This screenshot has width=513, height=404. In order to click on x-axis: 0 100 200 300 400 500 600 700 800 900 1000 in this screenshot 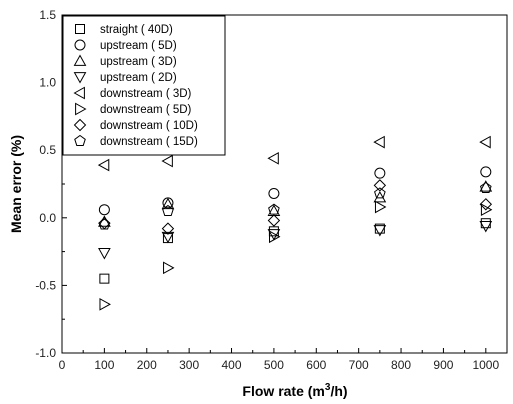, I will do `click(279, 360)`.